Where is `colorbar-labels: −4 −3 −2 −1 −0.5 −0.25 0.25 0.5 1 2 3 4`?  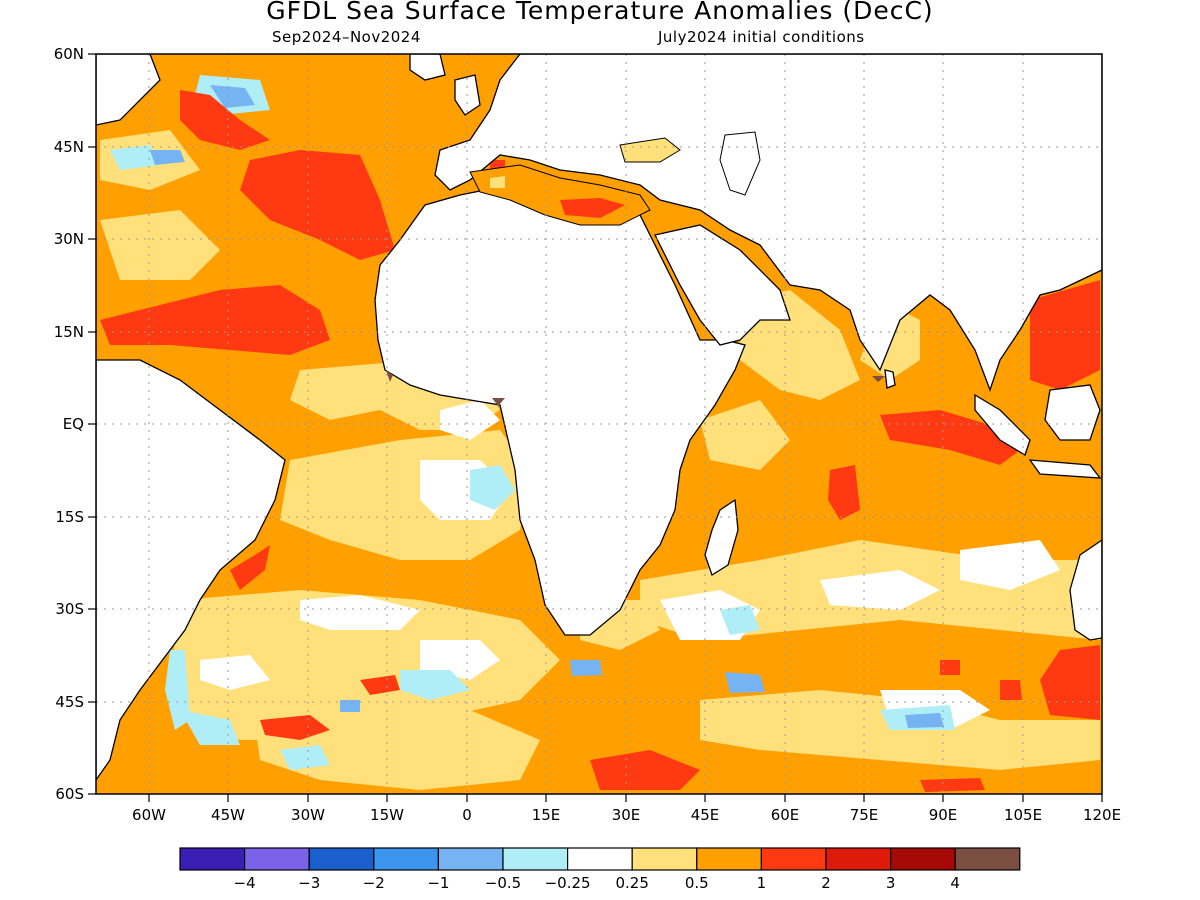 colorbar-labels: −4 −3 −2 −1 −0.5 −0.25 0.25 0.5 1 2 3 4 is located at coordinates (597, 883).